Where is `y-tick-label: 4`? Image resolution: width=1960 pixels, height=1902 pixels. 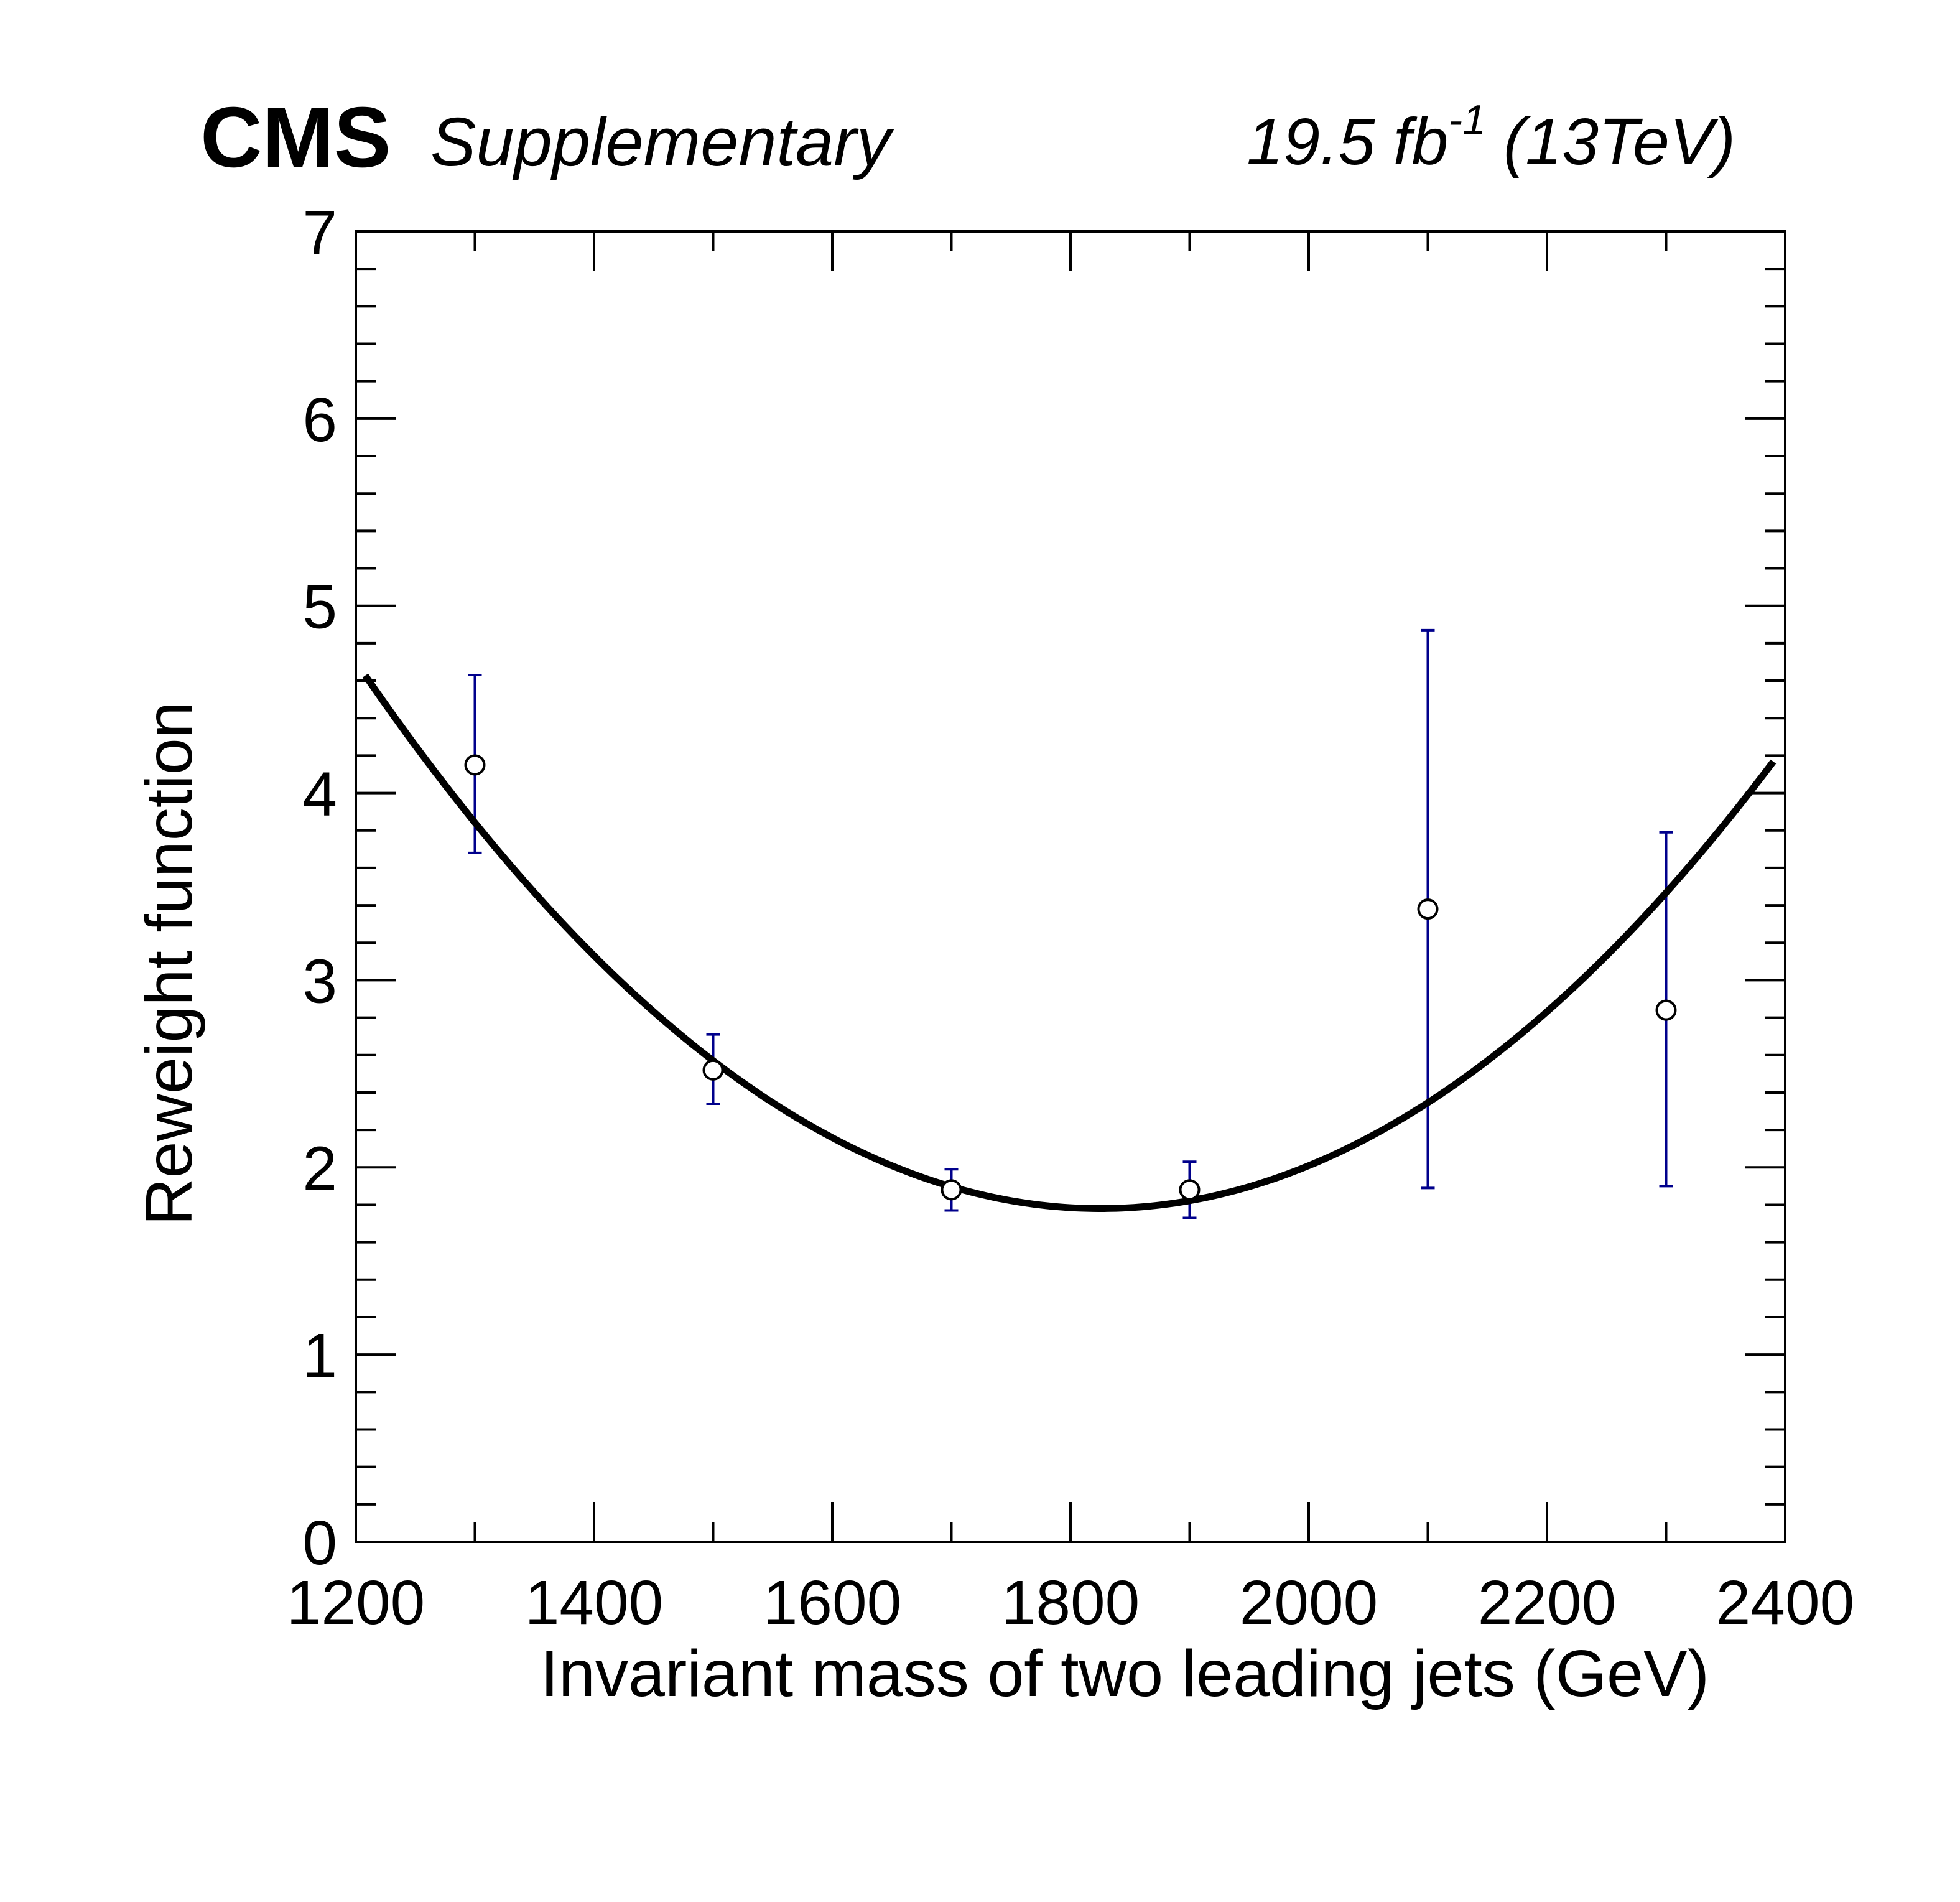 y-tick-label: 4 is located at coordinates (319, 794).